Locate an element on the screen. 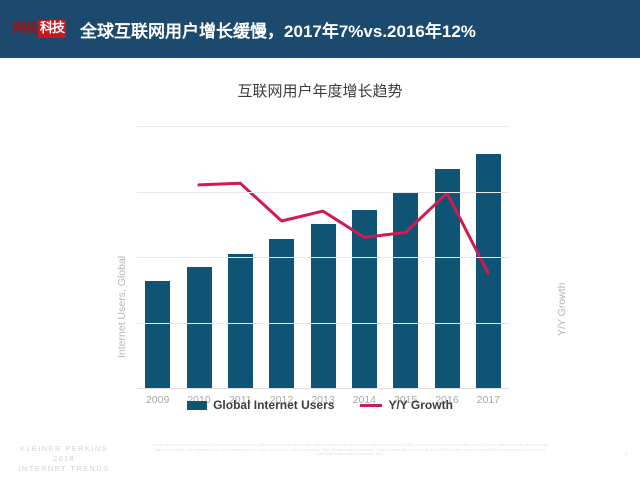 The image size is (640, 480). x-axis-tick: 2015 is located at coordinates (405, 400).